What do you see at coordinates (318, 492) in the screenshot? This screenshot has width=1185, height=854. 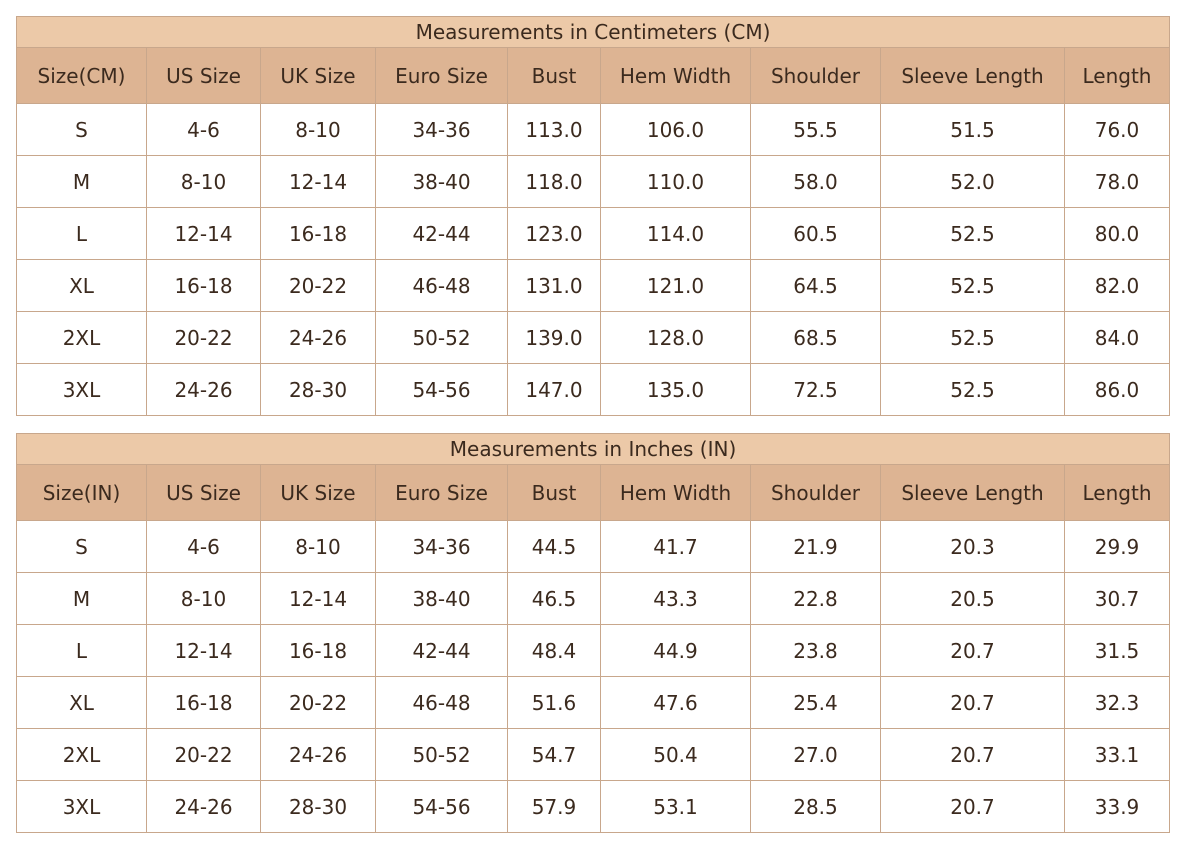 I see `header-cell: UK Size` at bounding box center [318, 492].